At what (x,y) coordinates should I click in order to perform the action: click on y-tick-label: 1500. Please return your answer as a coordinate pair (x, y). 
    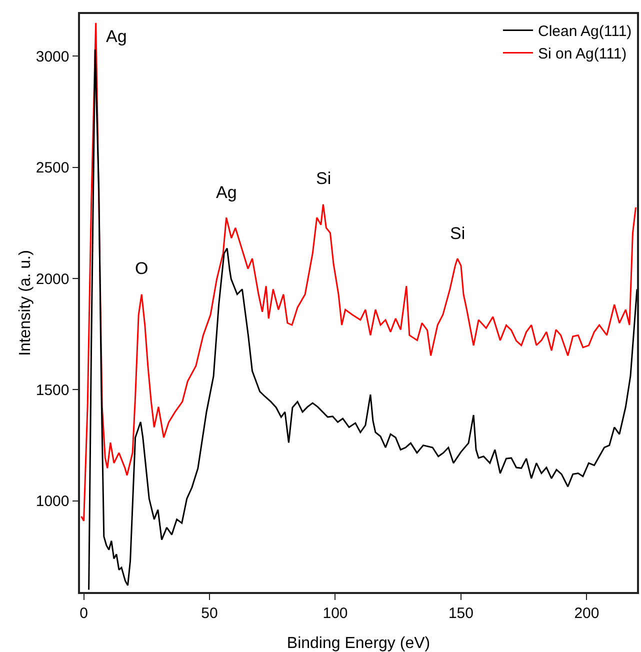
    Looking at the image, I should click on (53, 390).